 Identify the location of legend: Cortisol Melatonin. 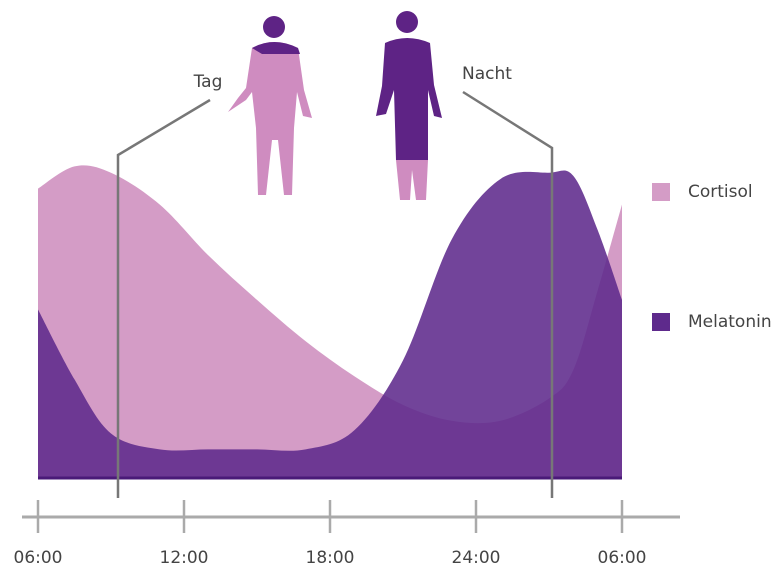
(712, 257).